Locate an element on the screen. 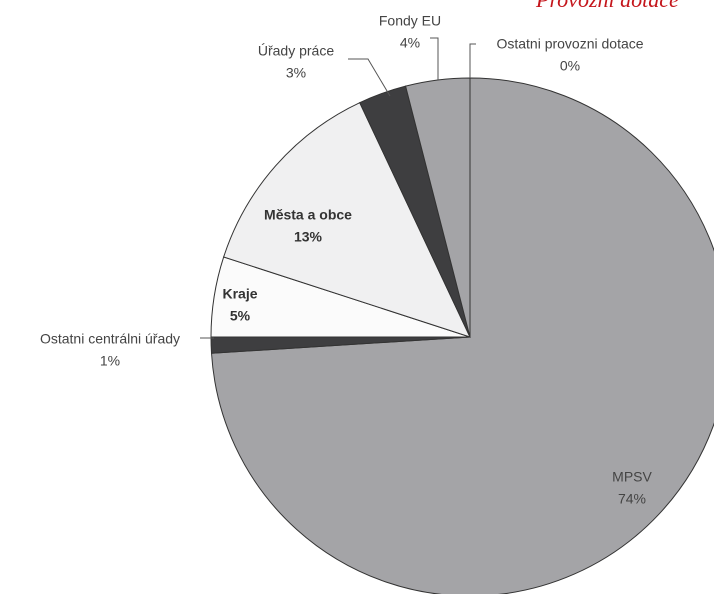 The image size is (714, 594). chart-title: Provozní dotace is located at coordinates (607, 6).